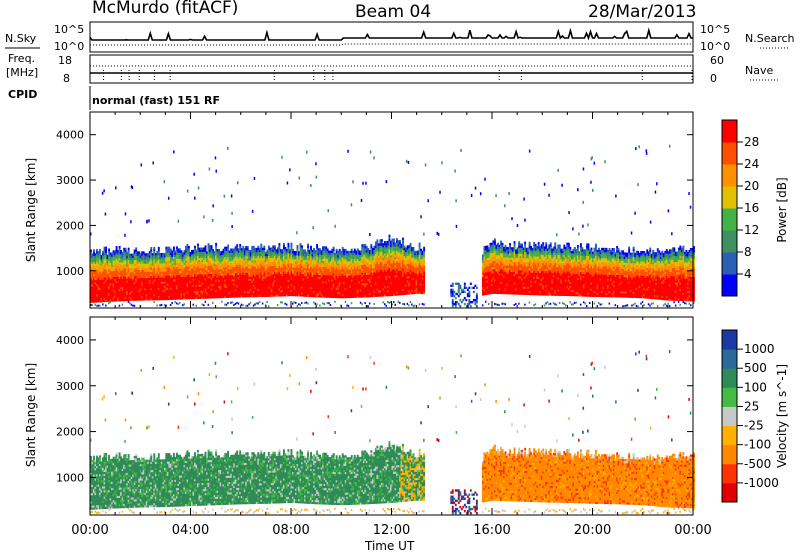 The image size is (800, 554). Describe the element at coordinates (22, 94) in the screenshot. I see `cpid-label: CPID` at that location.